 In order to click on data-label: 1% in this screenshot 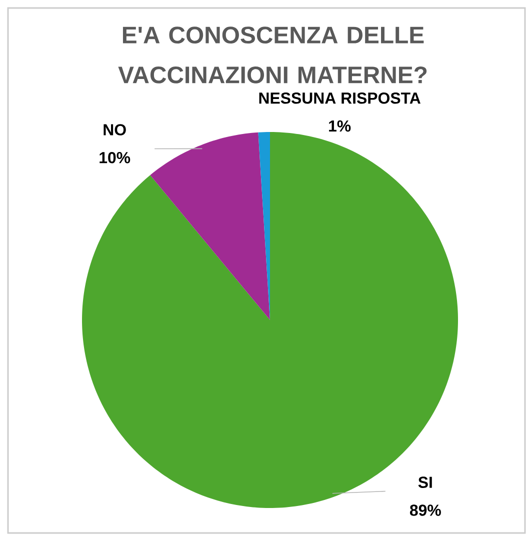, I will do `click(340, 126)`.